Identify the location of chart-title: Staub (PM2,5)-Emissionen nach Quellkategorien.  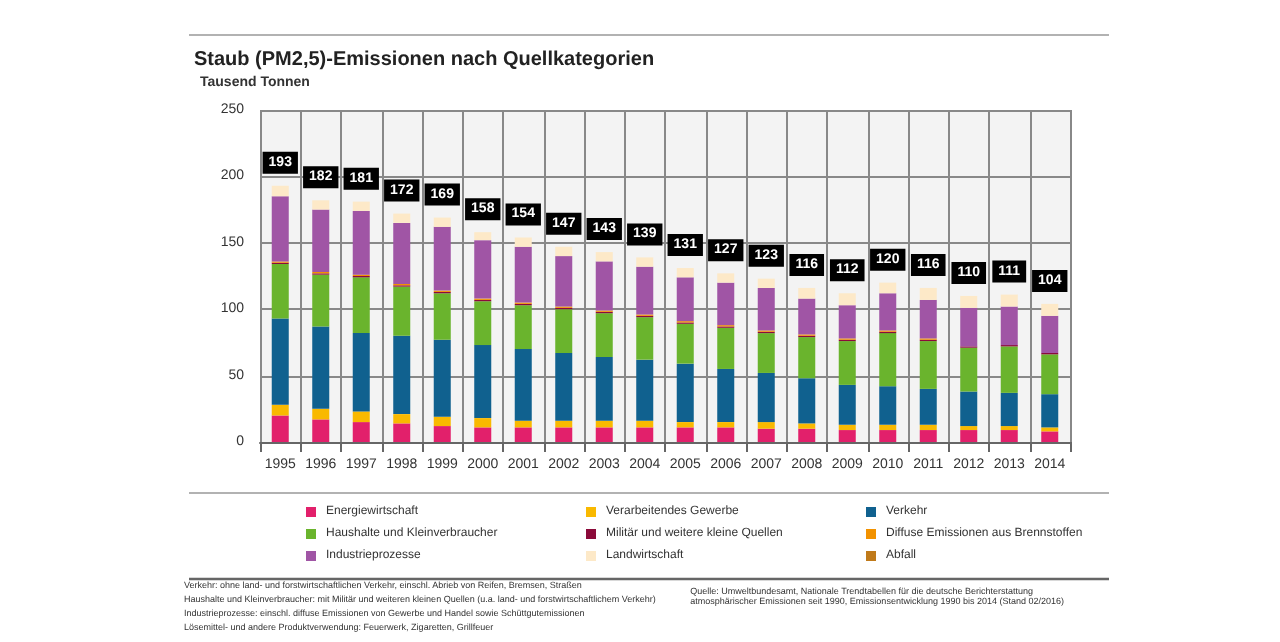
(424, 60).